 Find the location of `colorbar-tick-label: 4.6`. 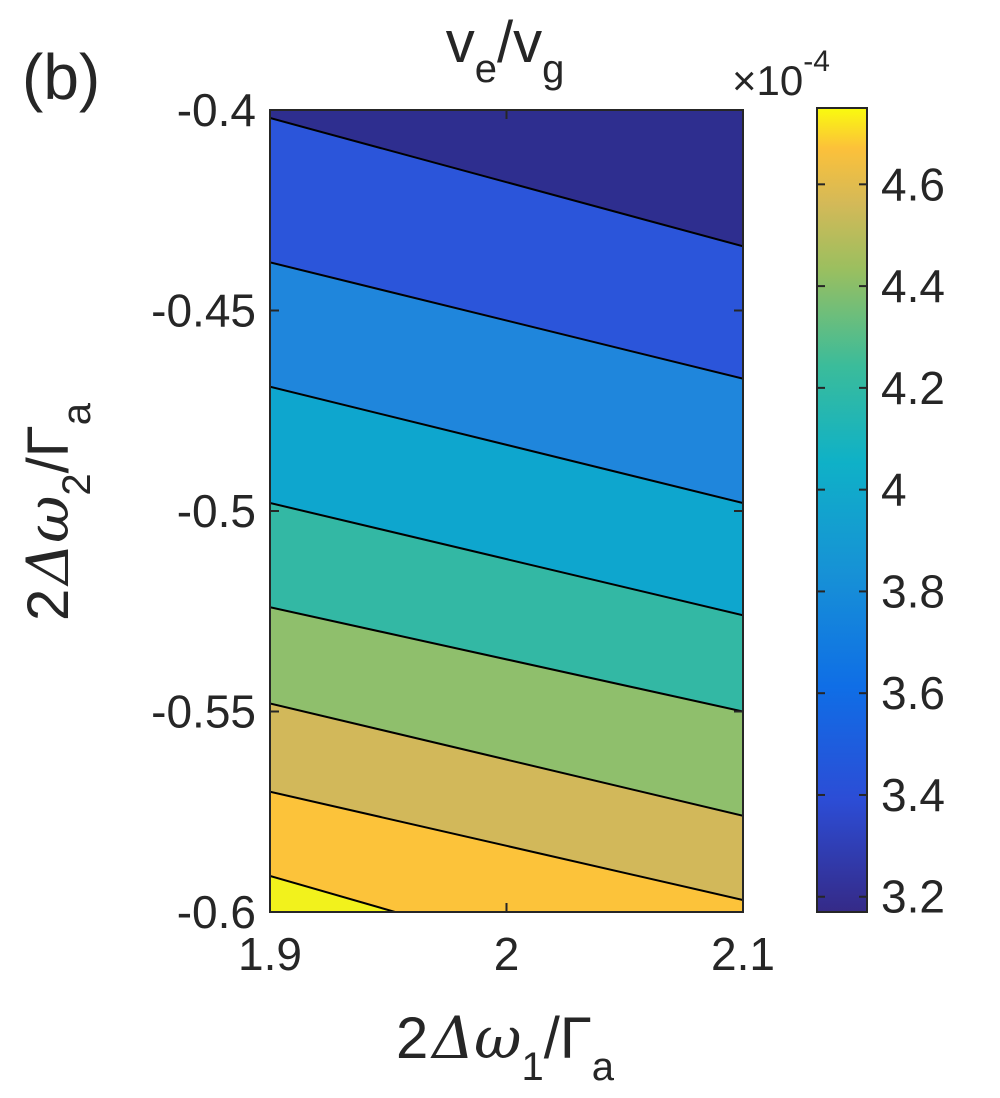

colorbar-tick-label: 4.6 is located at coordinates (913, 184).